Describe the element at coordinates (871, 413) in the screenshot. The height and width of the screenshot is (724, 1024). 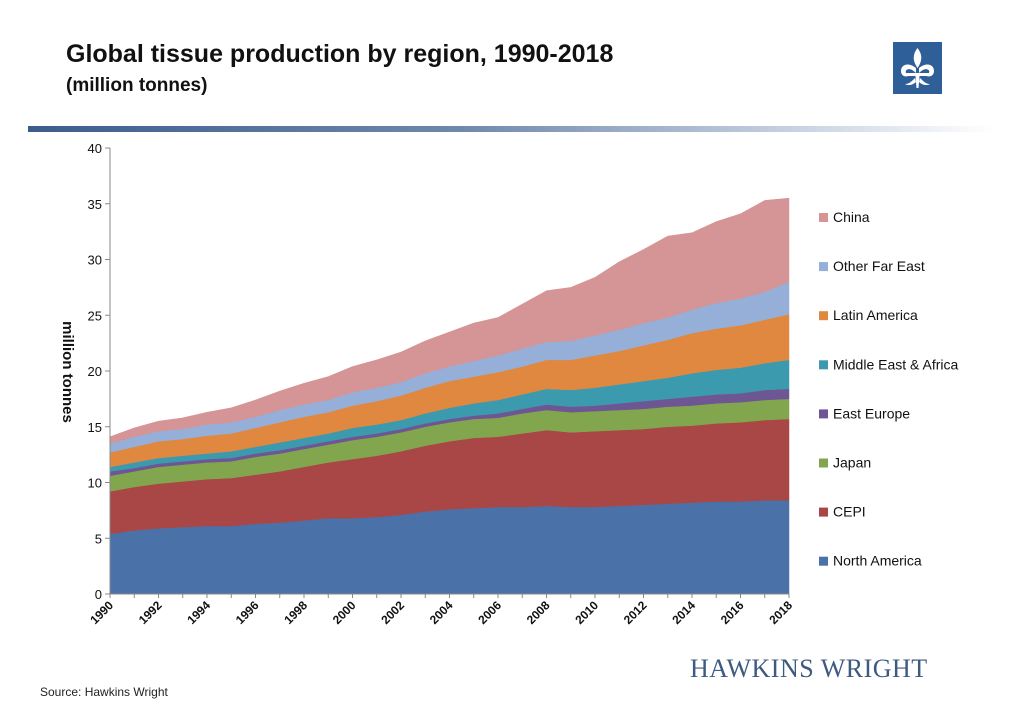
I see `legend-label-east-europe: East Europe` at that location.